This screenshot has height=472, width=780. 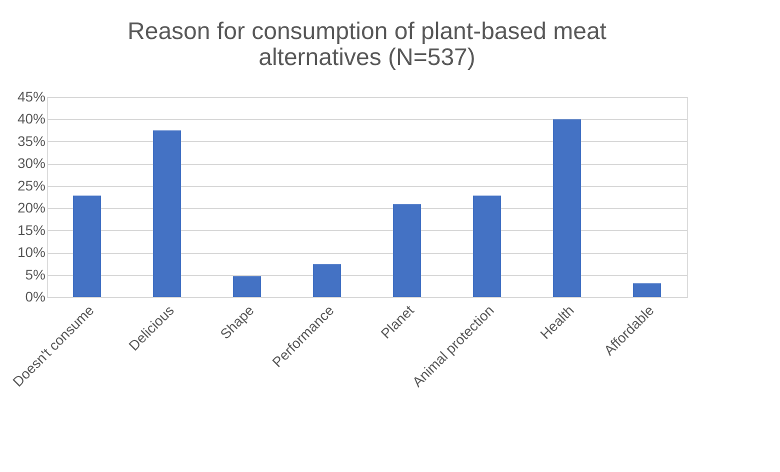 What do you see at coordinates (35, 296) in the screenshot?
I see `y-tick-label: 0%` at bounding box center [35, 296].